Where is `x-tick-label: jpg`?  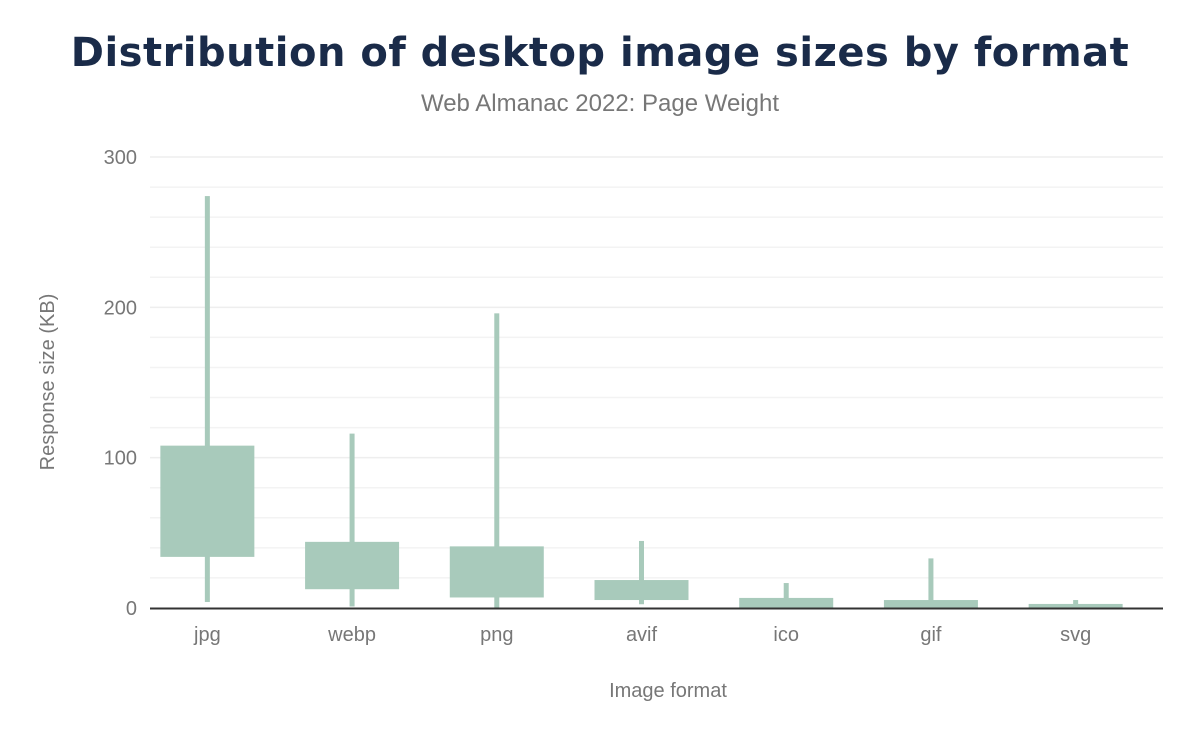 x-tick-label: jpg is located at coordinates (207, 635).